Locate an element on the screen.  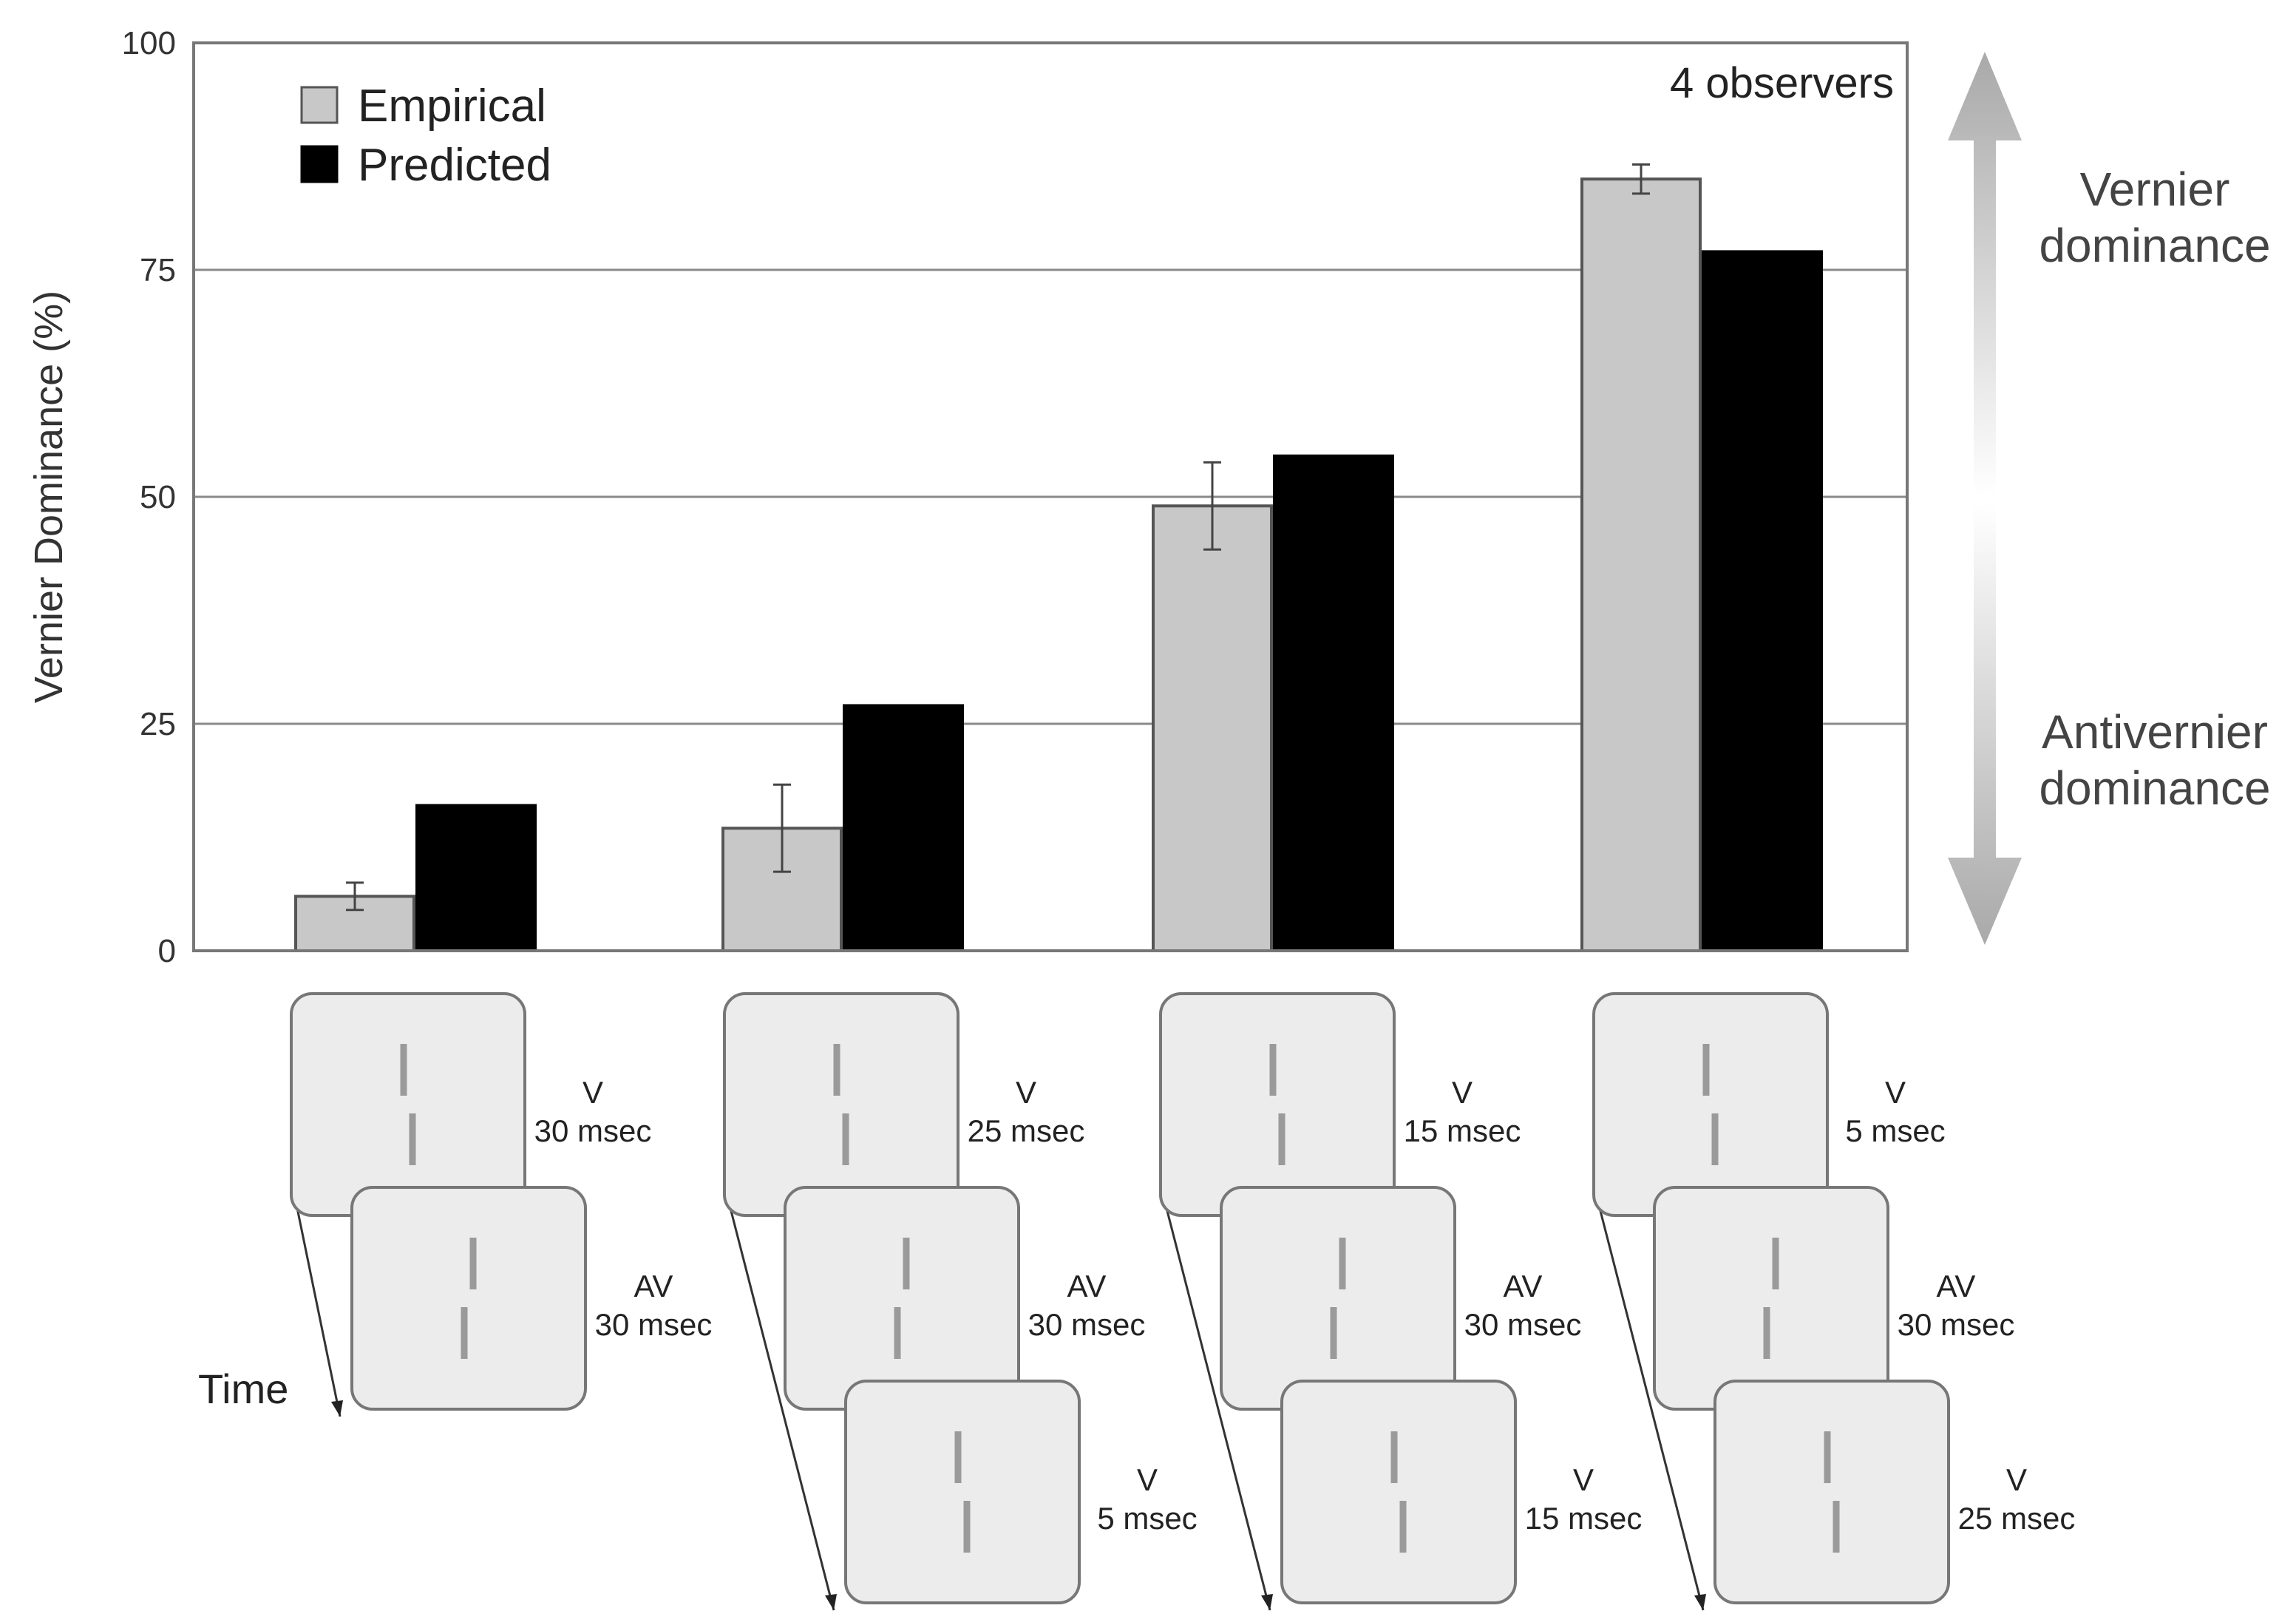
stimulus-frame-vernier: V25 msec is located at coordinates (904, 1105).